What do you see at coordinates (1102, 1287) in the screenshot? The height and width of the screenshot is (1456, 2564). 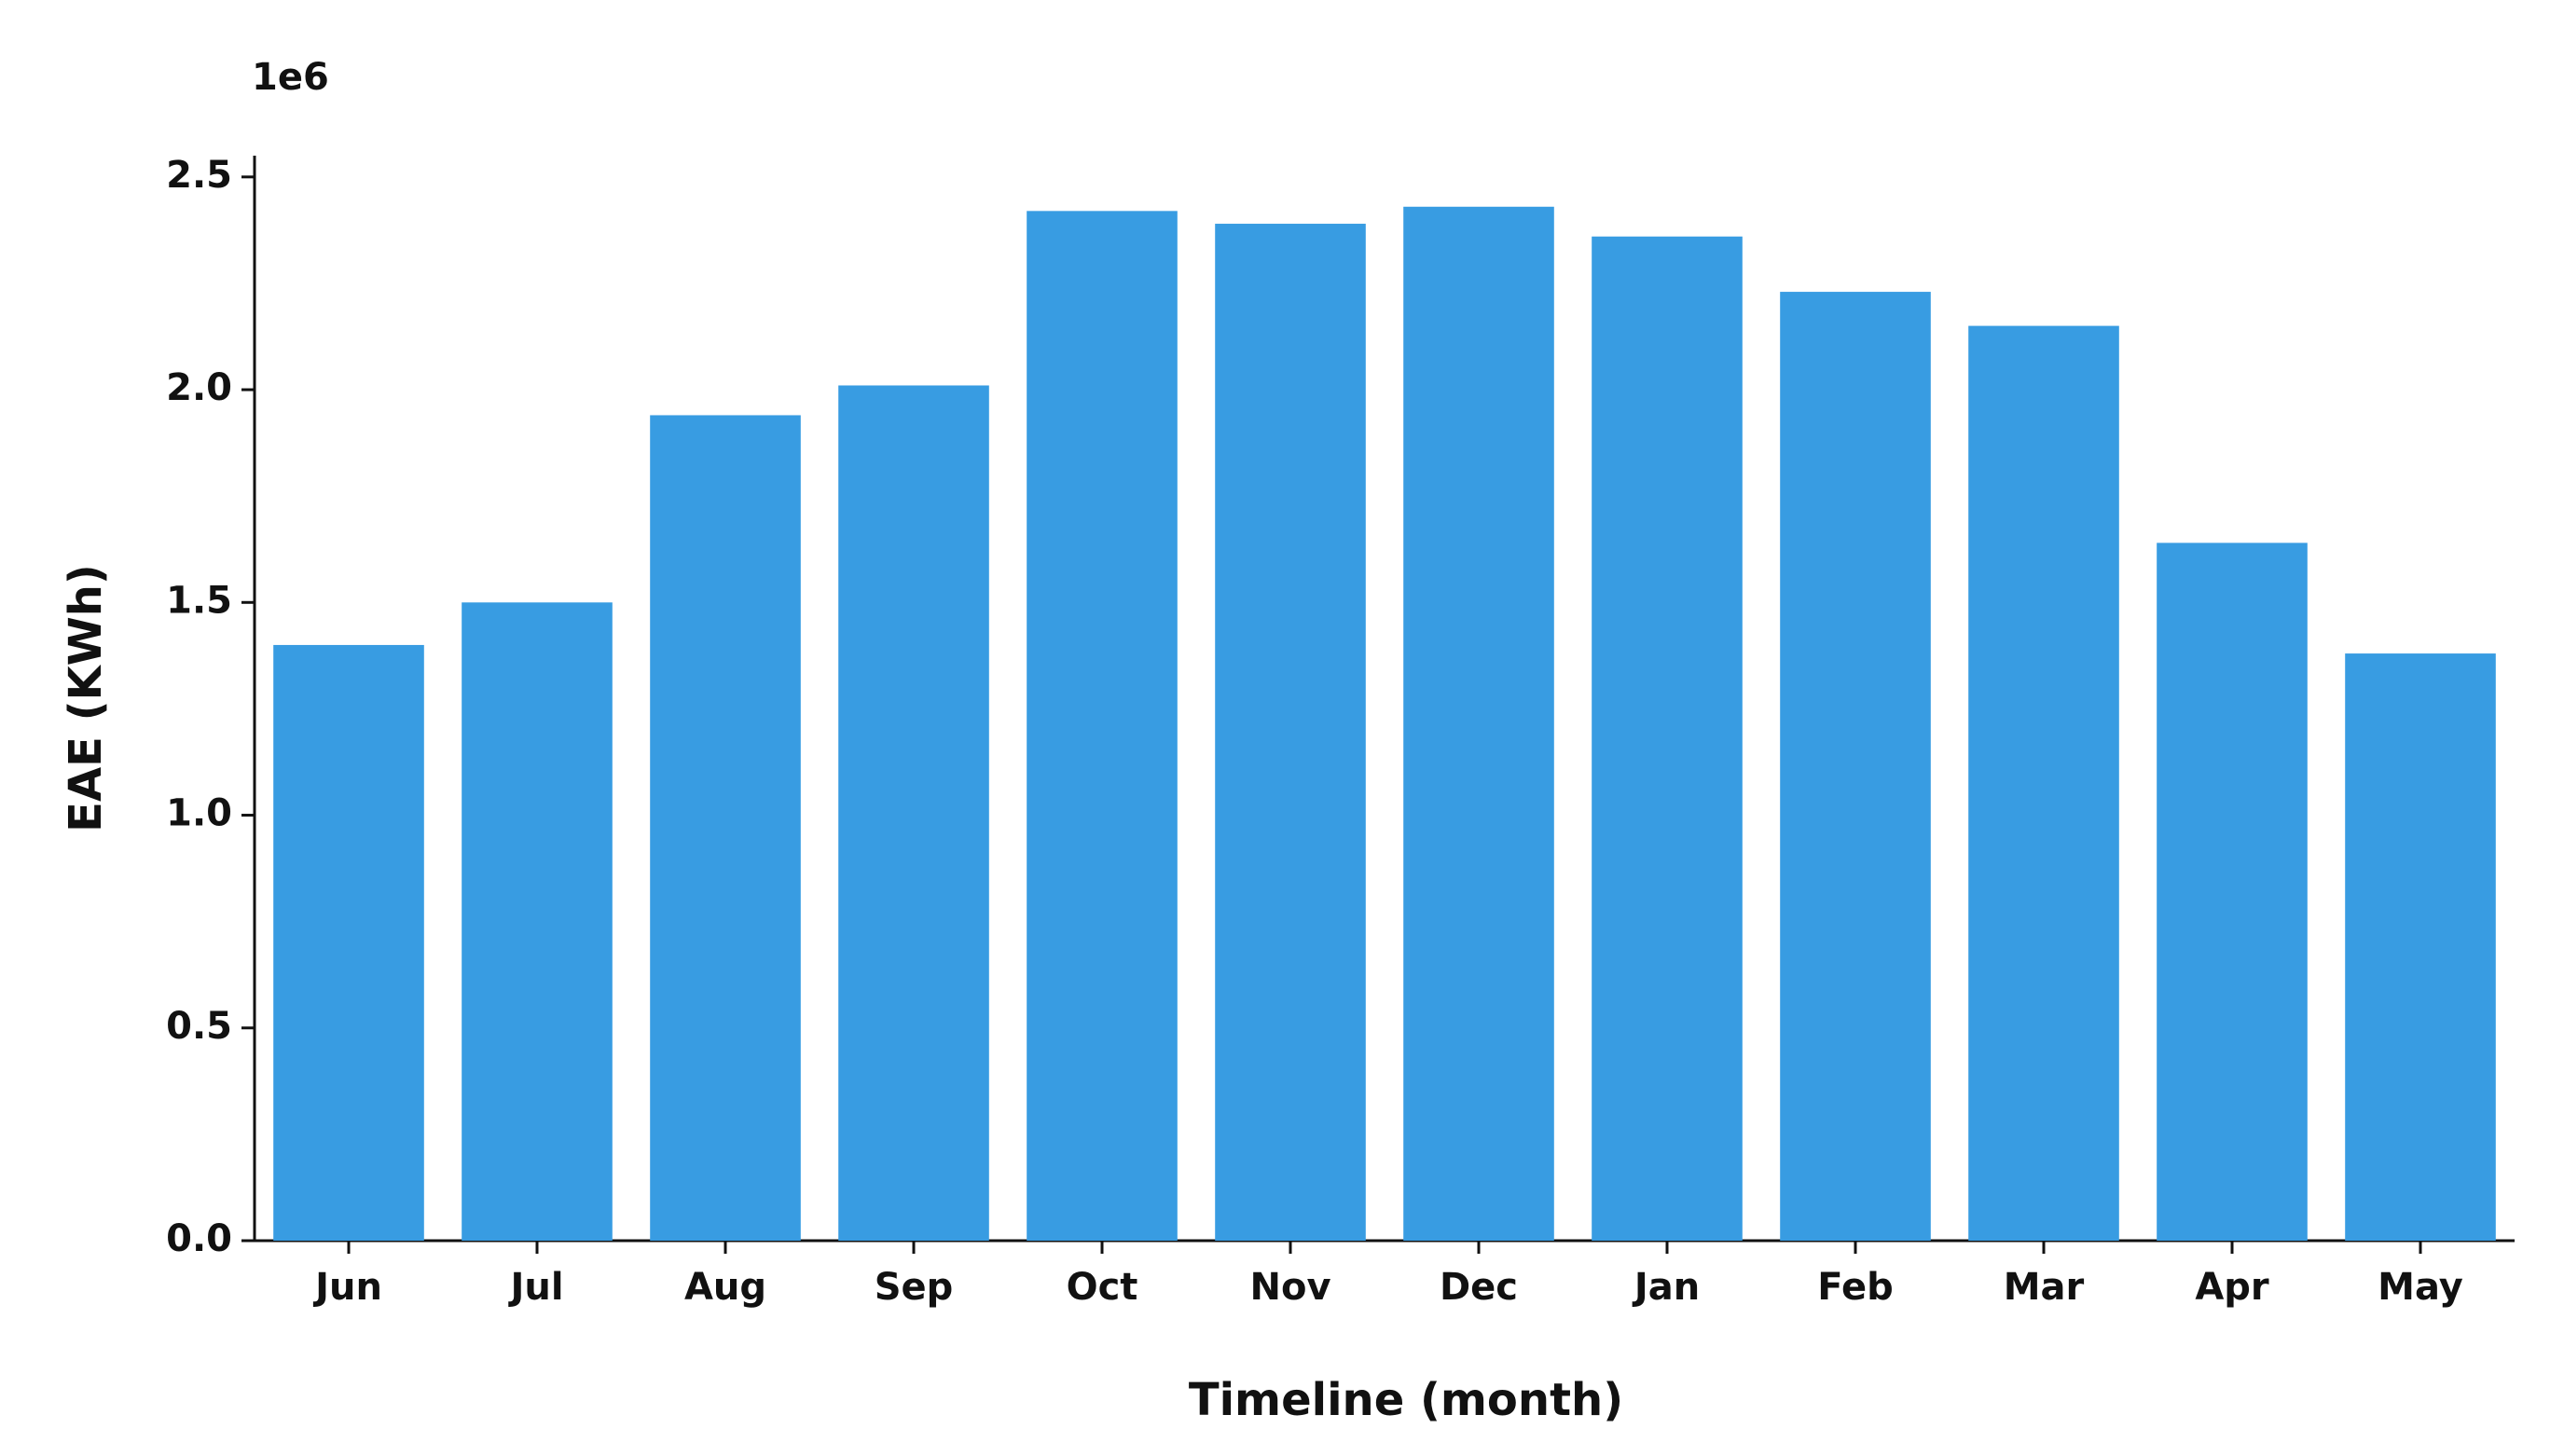 I see `x-tick-label: Oct` at bounding box center [1102, 1287].